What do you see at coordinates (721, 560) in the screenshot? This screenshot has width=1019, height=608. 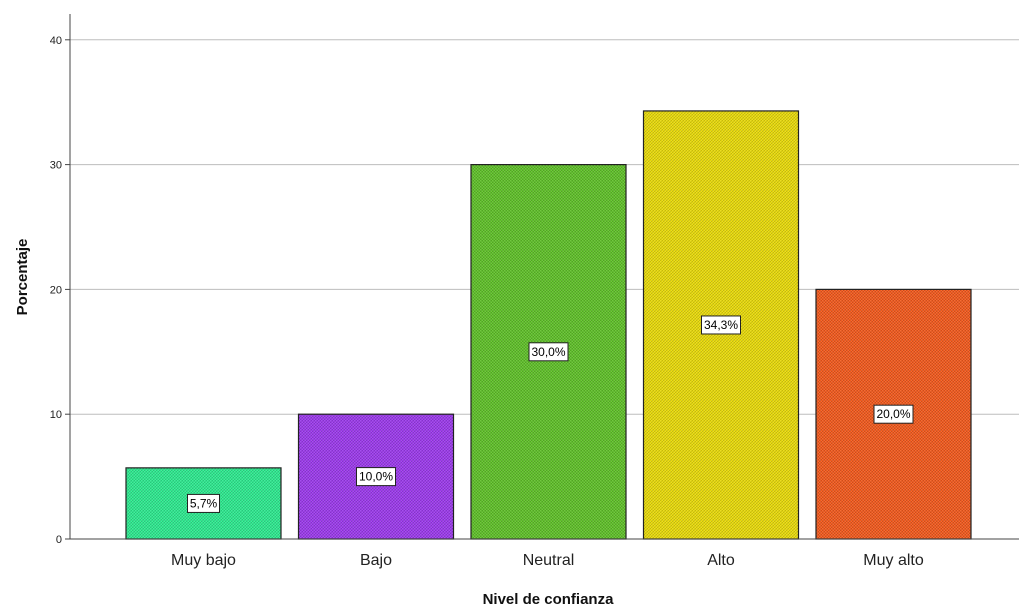 I see `x-category-label: Alto` at bounding box center [721, 560].